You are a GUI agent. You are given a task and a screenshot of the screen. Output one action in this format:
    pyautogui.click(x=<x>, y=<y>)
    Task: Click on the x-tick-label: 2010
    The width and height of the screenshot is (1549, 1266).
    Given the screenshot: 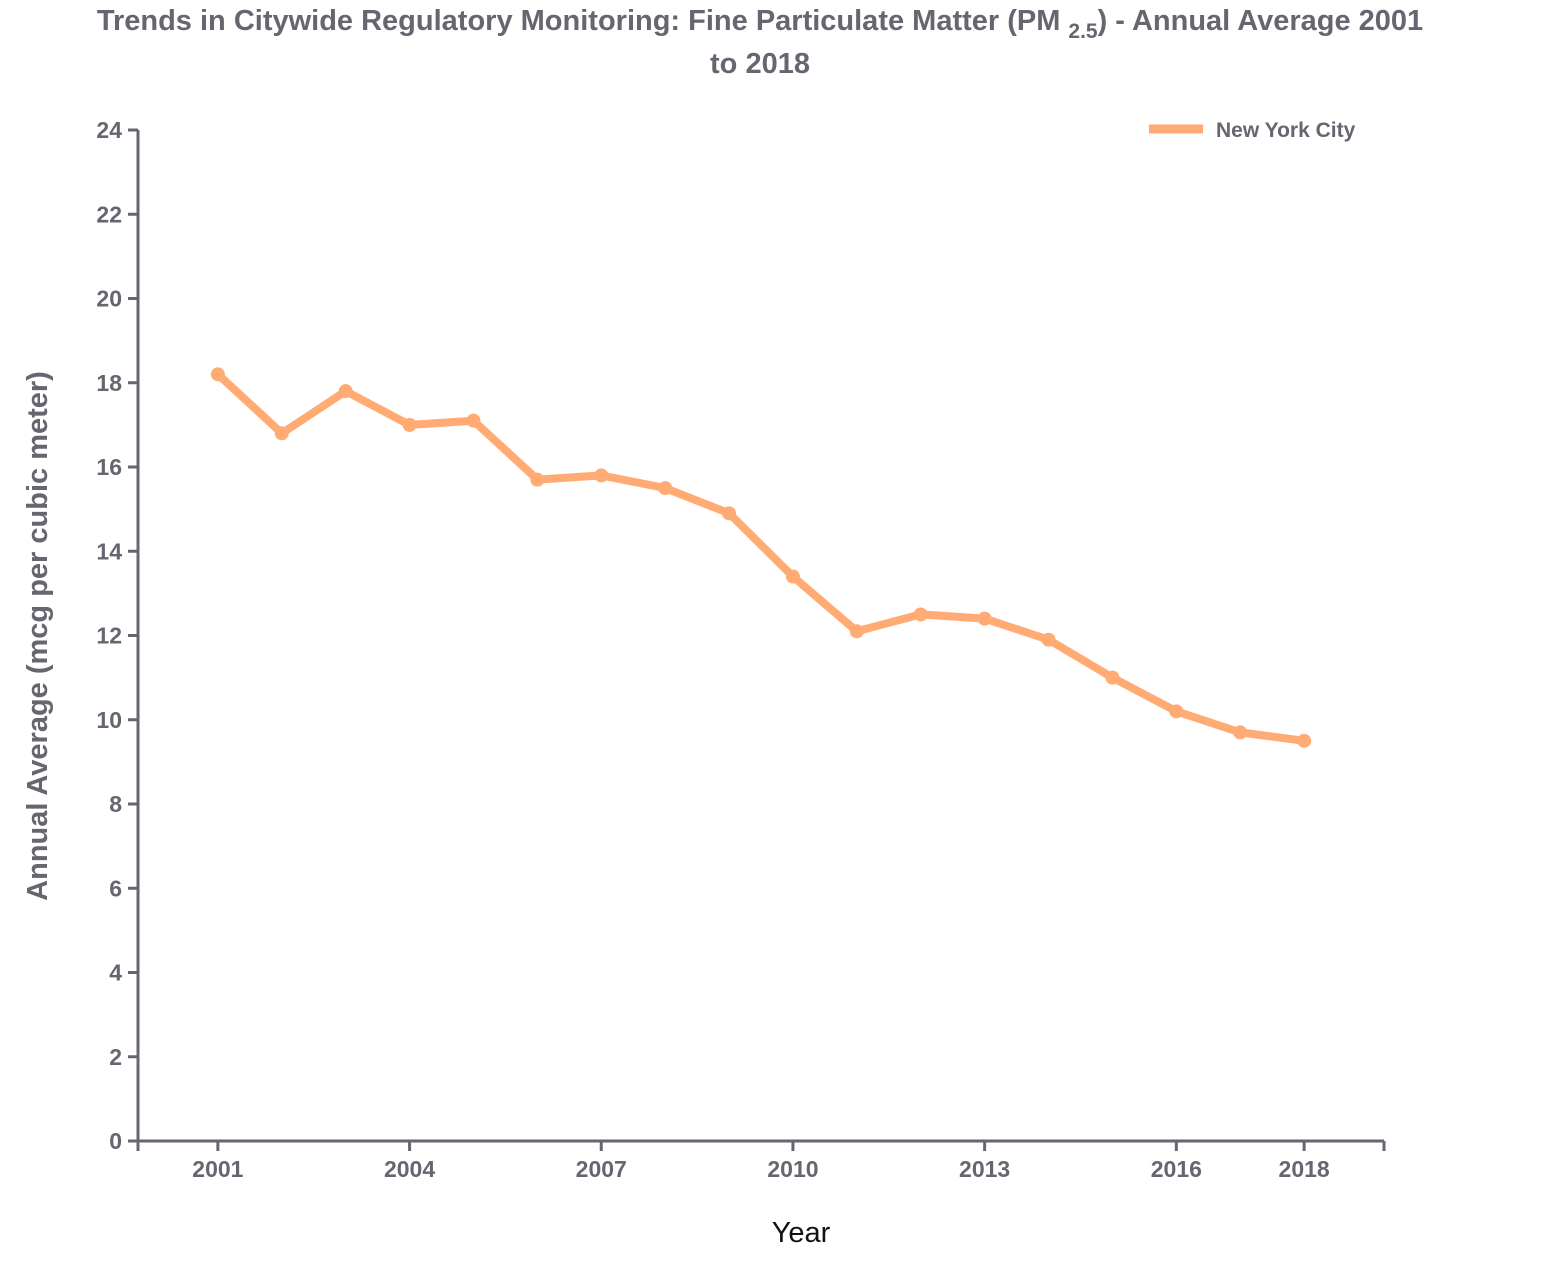 What is the action you would take?
    pyautogui.click(x=792, y=1169)
    